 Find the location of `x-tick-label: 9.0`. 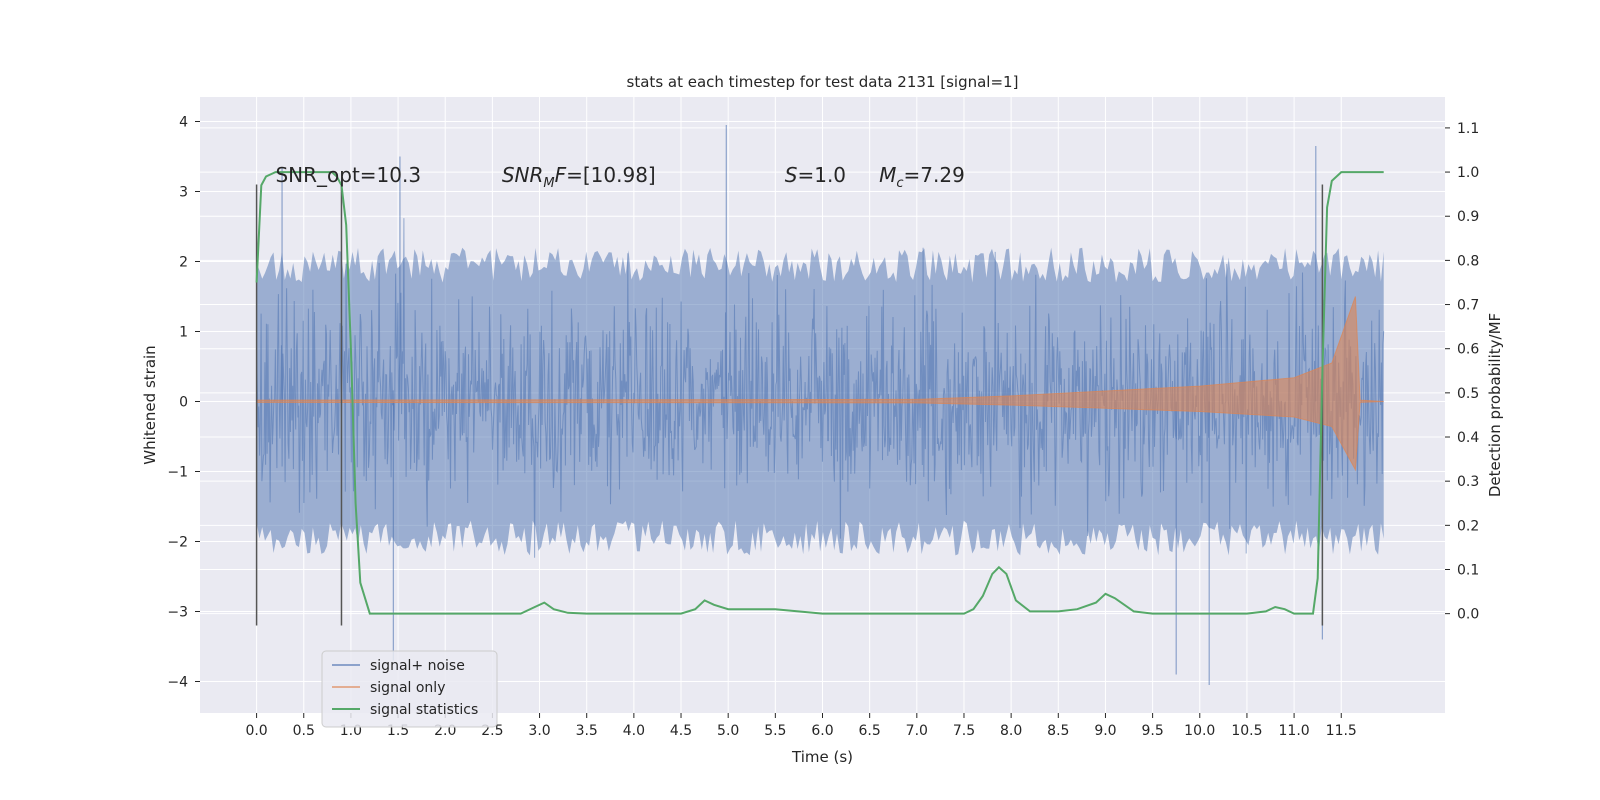

x-tick-label: 9.0 is located at coordinates (1105, 731).